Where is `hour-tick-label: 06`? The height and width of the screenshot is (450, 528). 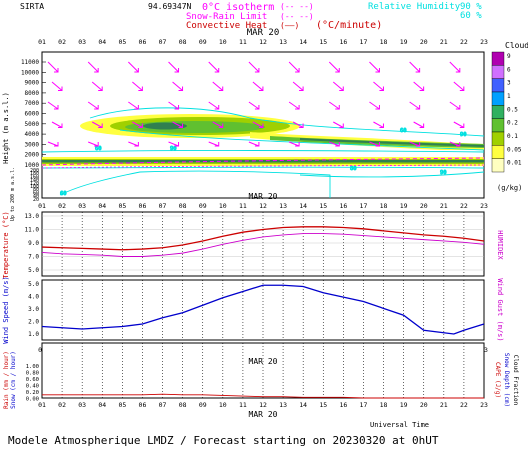 hour-tick-label: 06 is located at coordinates (143, 206).